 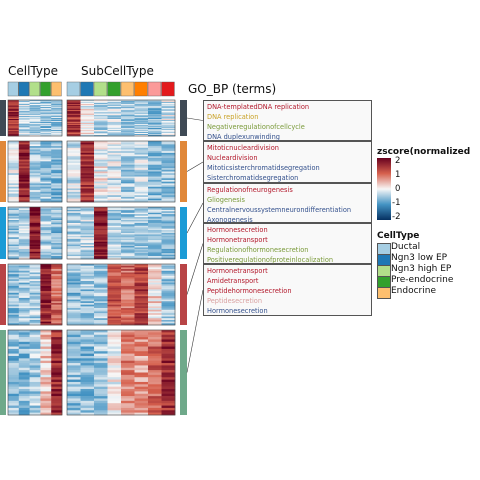 I want to click on celltype-header: CellType, so click(x=33, y=71).